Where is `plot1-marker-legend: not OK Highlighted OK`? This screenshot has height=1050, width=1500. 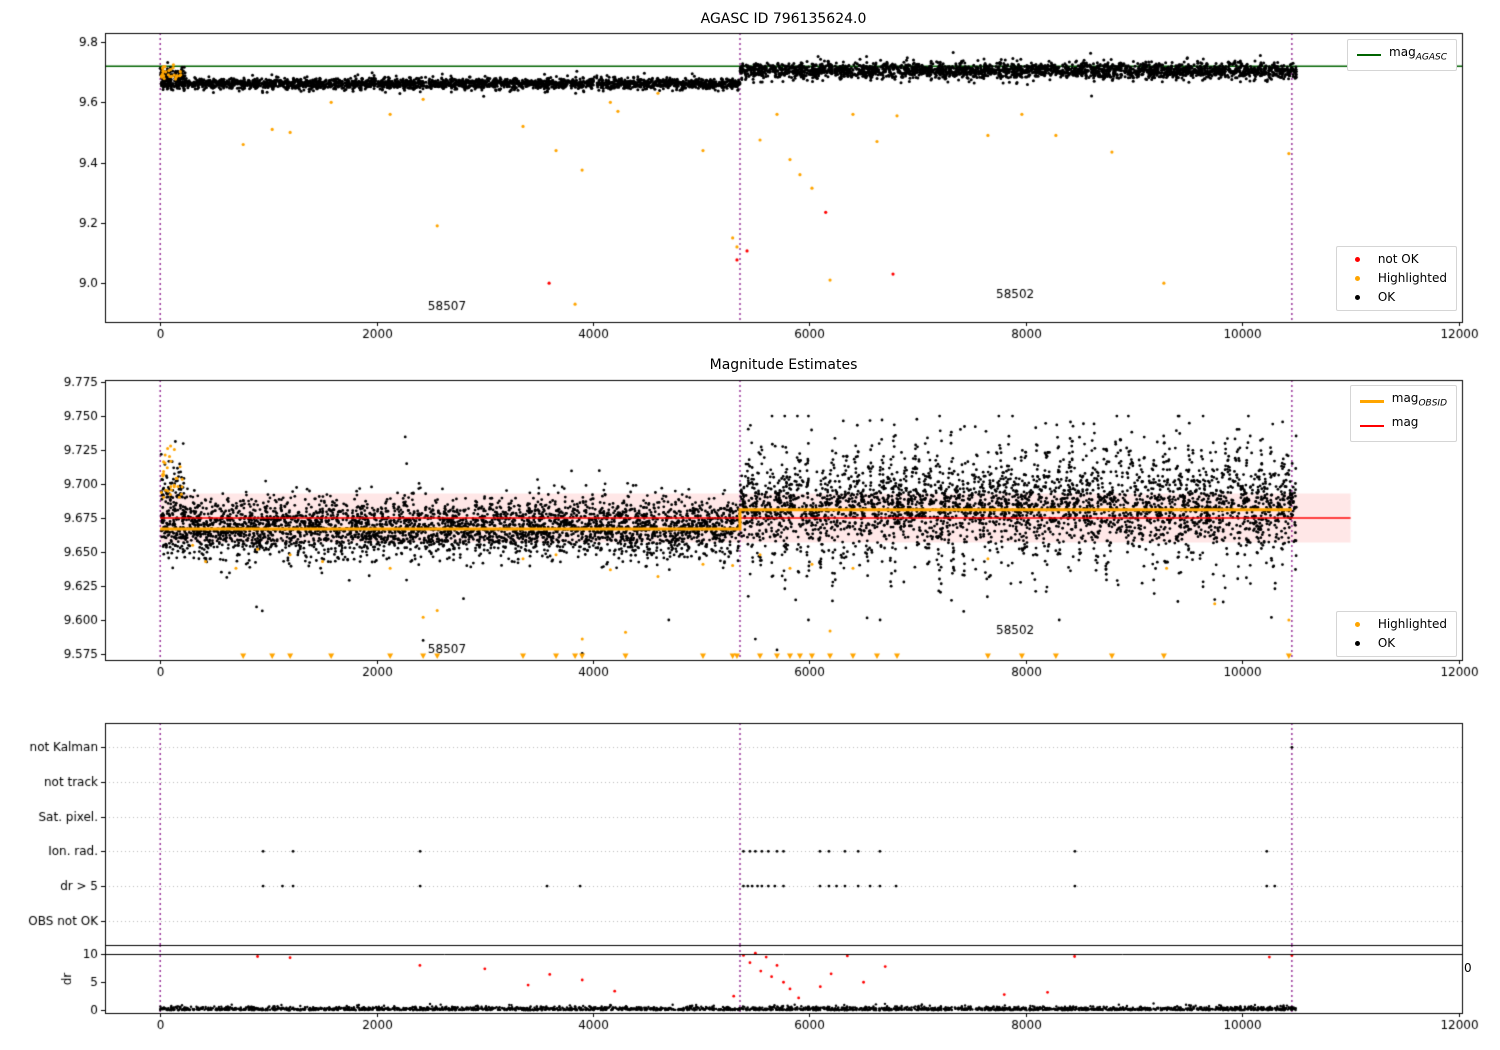
plot1-marker-legend: not OK Highlighted OK is located at coordinates (1396, 278).